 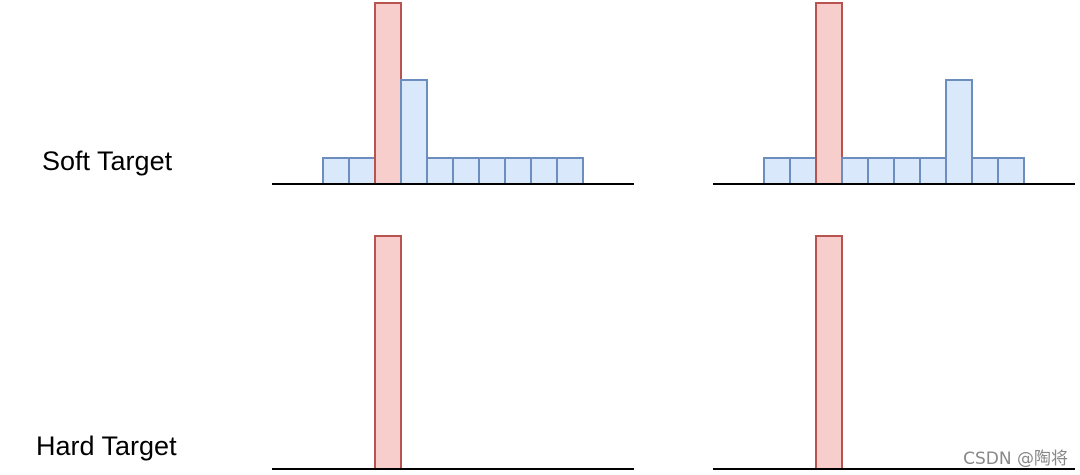 What do you see at coordinates (1015, 459) in the screenshot?
I see `watermark: CSDN @陶将` at bounding box center [1015, 459].